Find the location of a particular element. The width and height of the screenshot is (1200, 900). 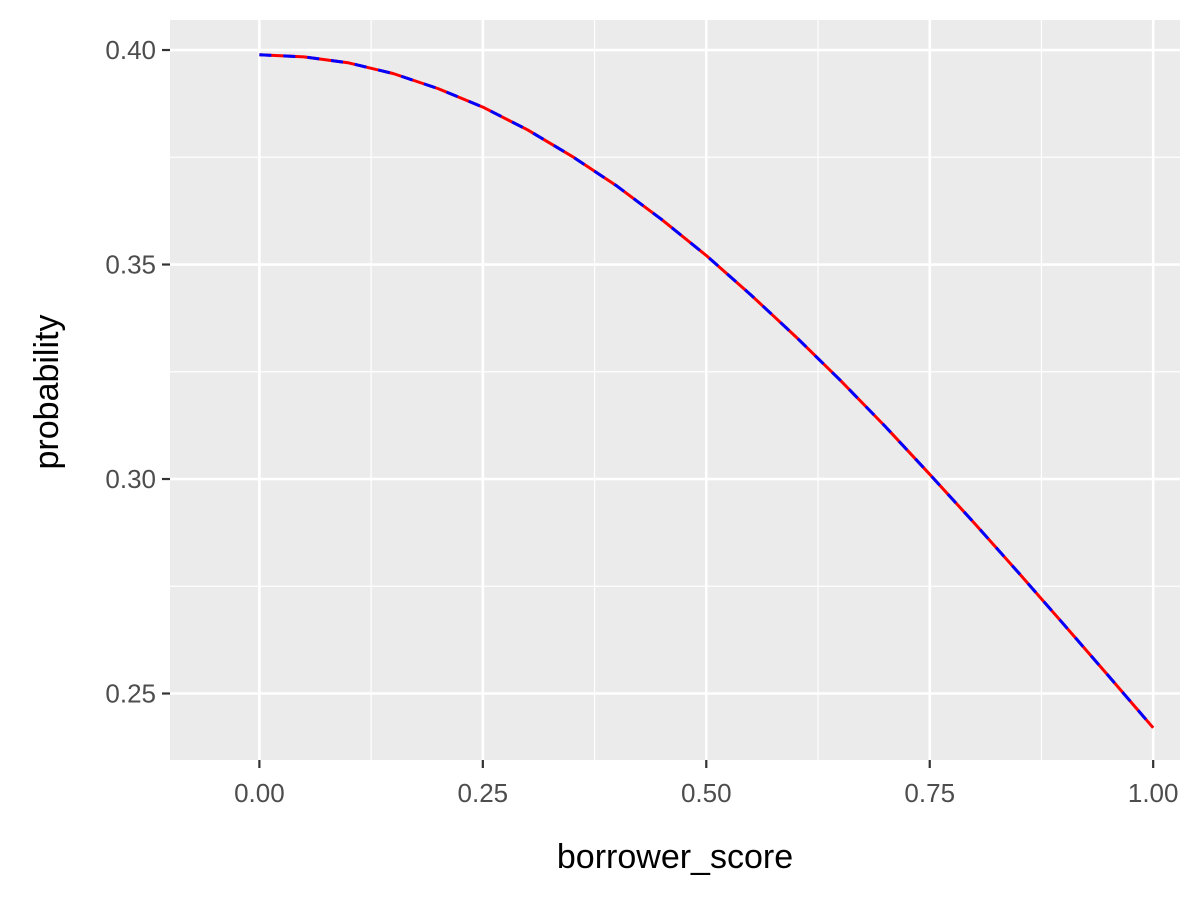

y-axis-title: probability is located at coordinates (47, 392).